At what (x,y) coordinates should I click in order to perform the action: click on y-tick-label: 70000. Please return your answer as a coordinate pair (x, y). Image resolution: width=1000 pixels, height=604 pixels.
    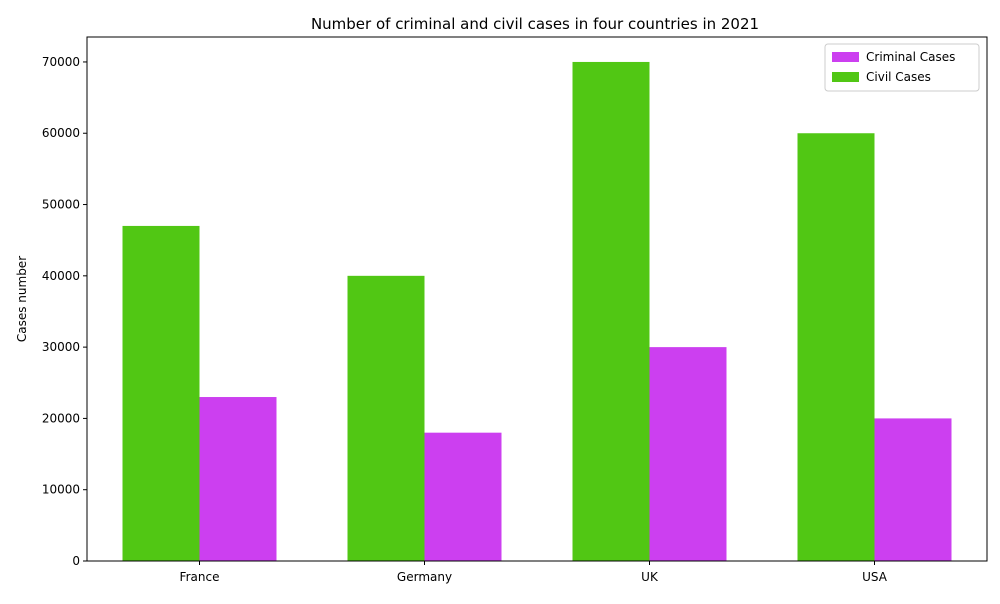
    Looking at the image, I should click on (61, 62).